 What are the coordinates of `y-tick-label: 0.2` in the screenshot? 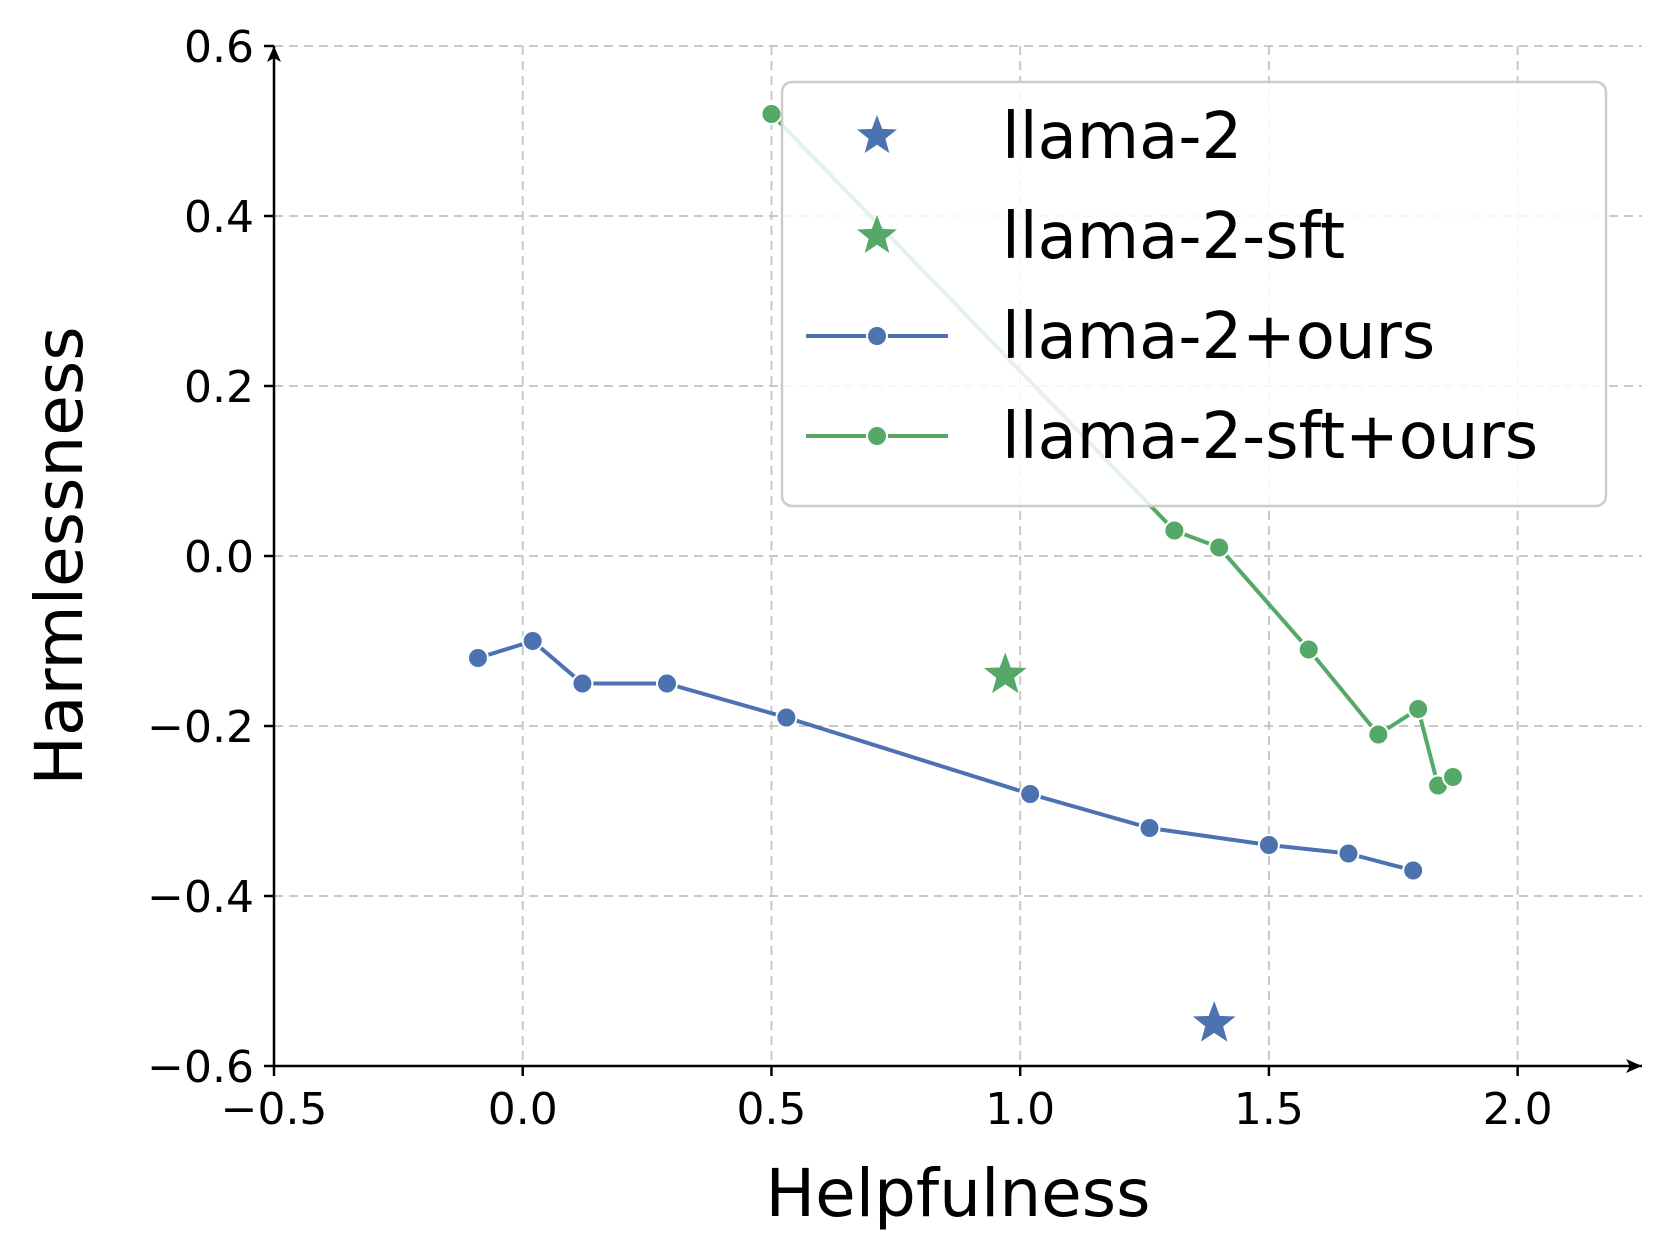 It's located at (219, 387).